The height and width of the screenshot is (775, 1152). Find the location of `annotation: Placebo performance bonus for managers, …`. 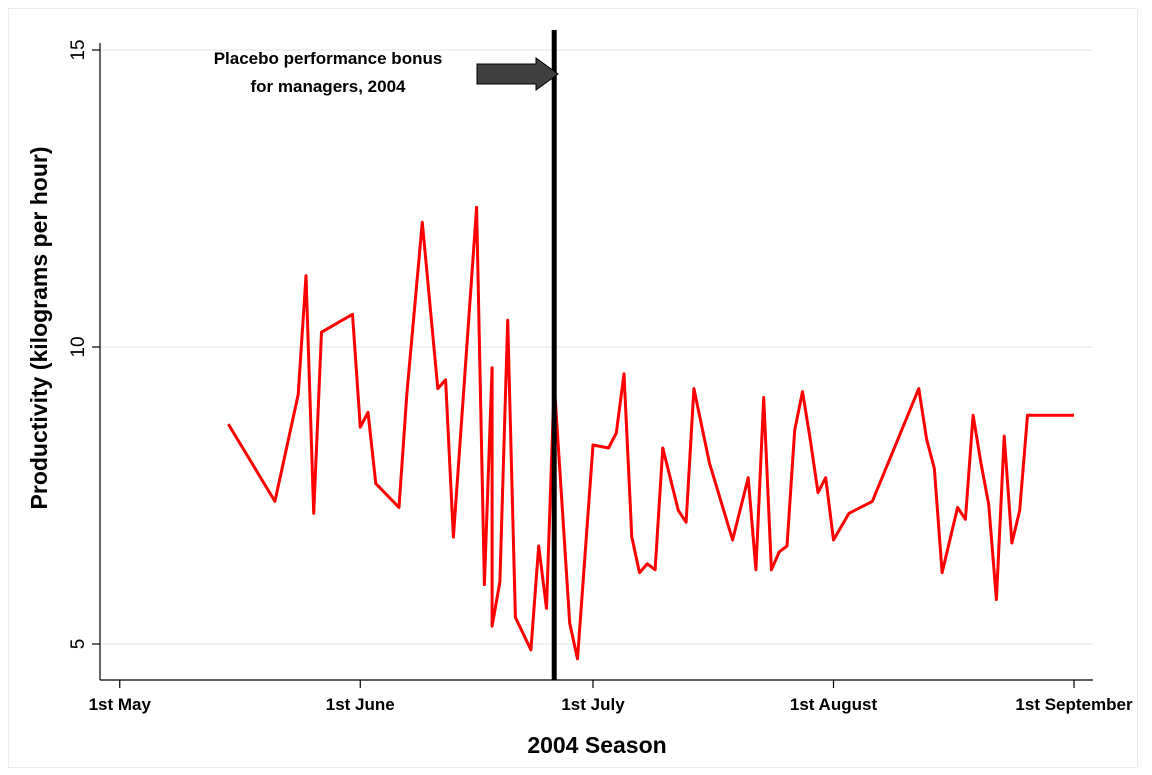

annotation: Placebo performance bonus for managers, … is located at coordinates (386, 72).